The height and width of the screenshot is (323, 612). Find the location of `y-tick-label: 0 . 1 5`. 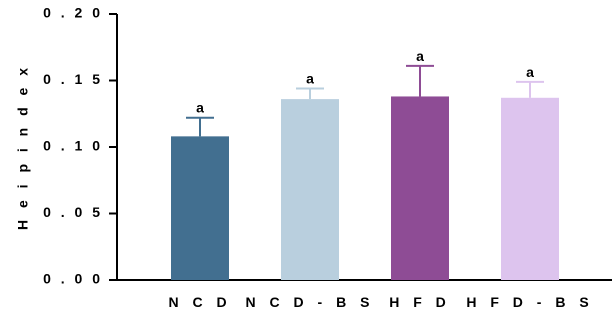

y-tick-label: 0 . 1 5 is located at coordinates (73, 79).